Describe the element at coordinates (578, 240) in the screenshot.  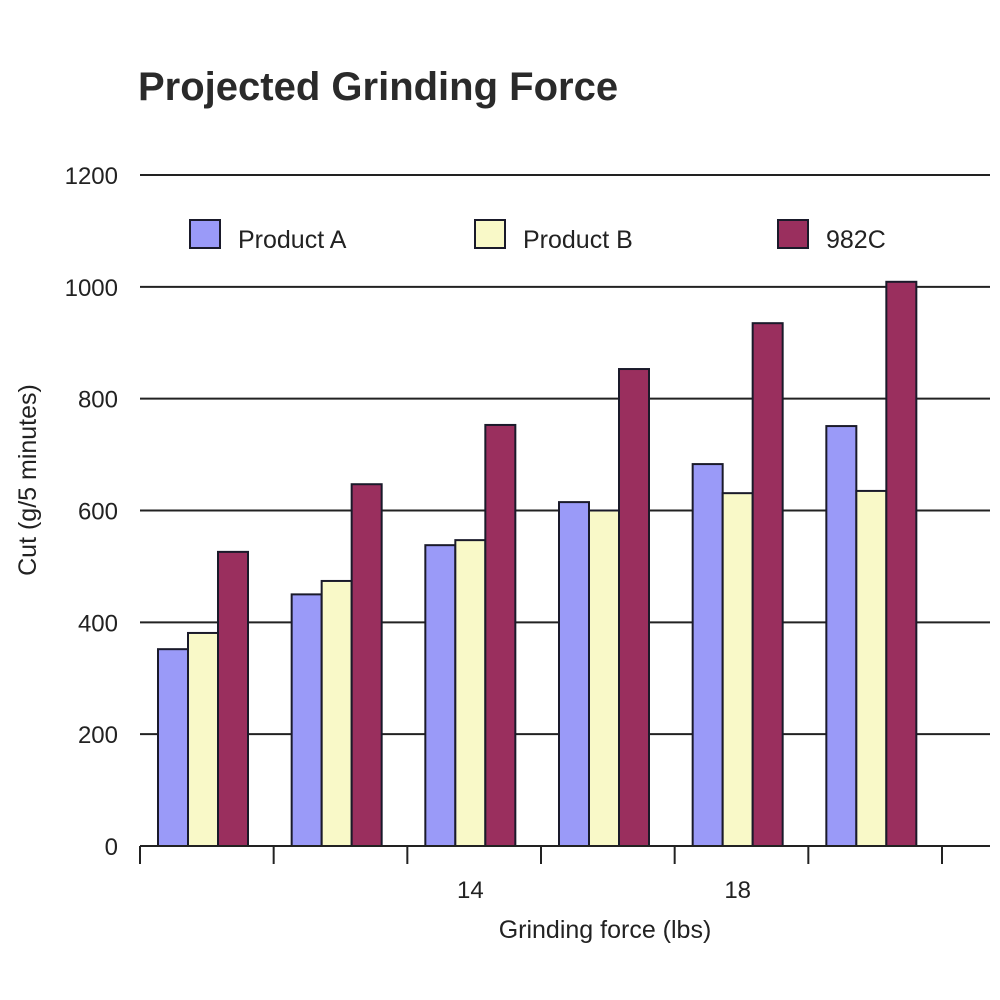
I see `legend-label: Product B` at that location.